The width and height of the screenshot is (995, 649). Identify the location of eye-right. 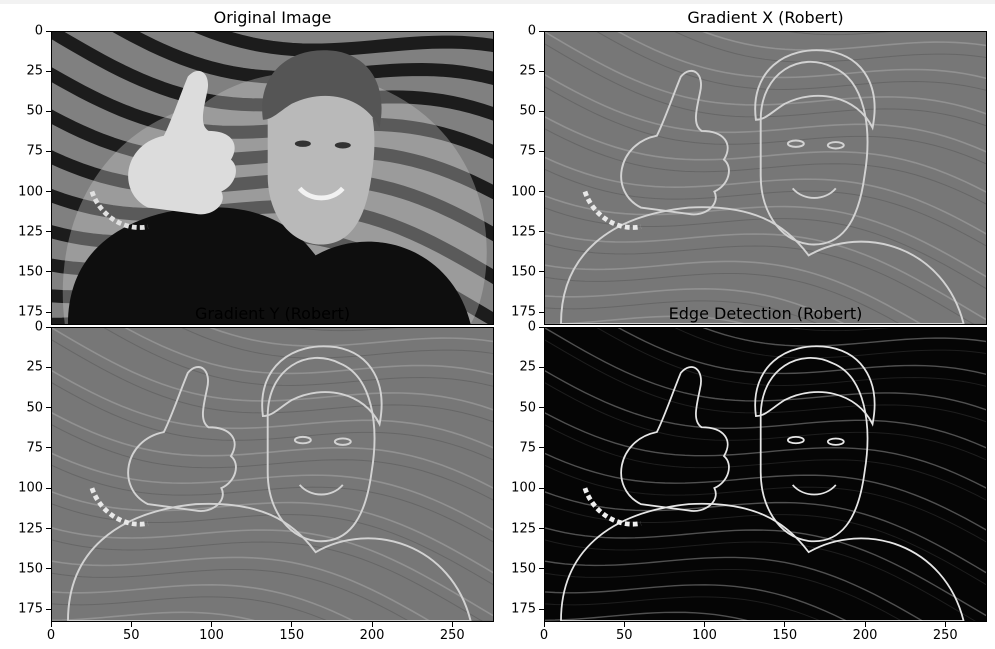
(343, 145).